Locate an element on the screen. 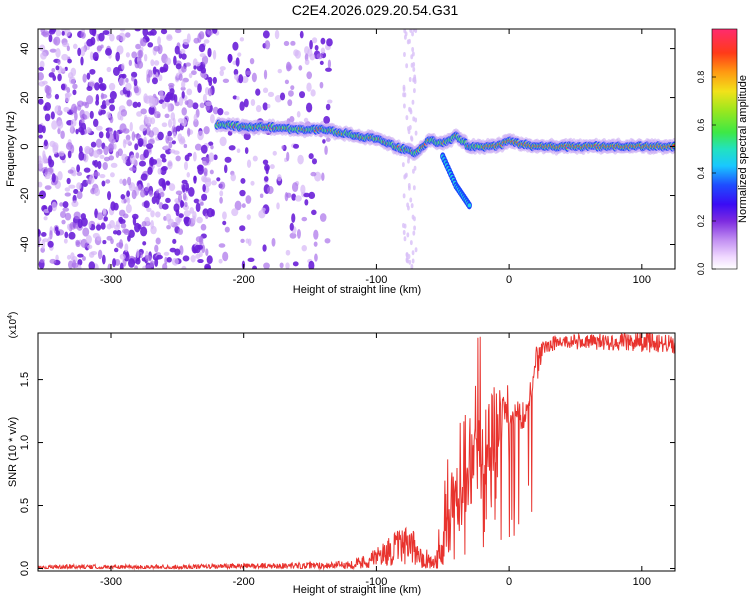 This screenshot has height=600, width=750. colorbar-tick-label: 0.4 is located at coordinates (701, 173).